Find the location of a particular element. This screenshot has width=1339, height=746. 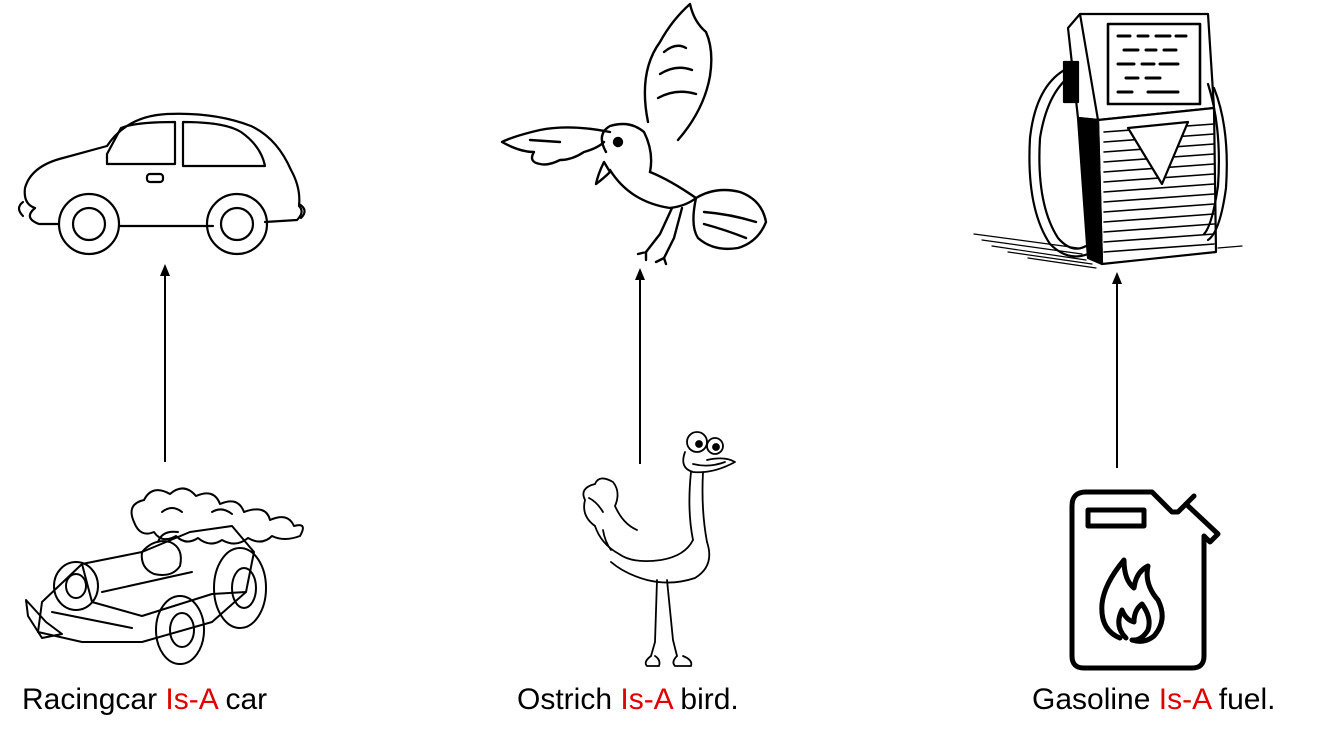

racing-car-icon is located at coordinates (164, 577).